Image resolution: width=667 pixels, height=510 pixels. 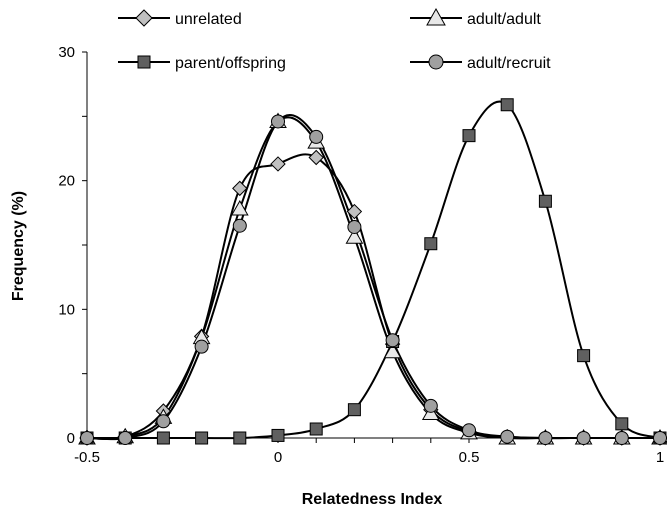 I want to click on legend-item-unrelated: unrelated, so click(x=180, y=18).